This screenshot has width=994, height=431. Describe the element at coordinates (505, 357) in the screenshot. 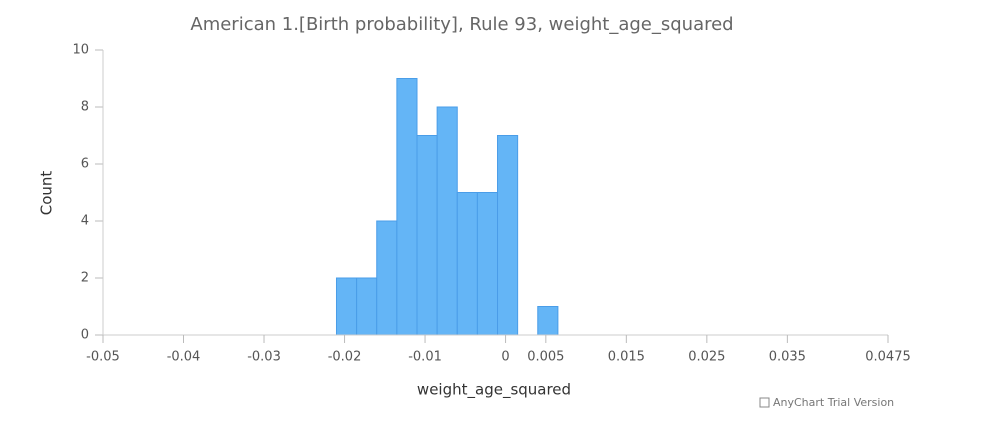

I see `x-tick-label: 0` at that location.